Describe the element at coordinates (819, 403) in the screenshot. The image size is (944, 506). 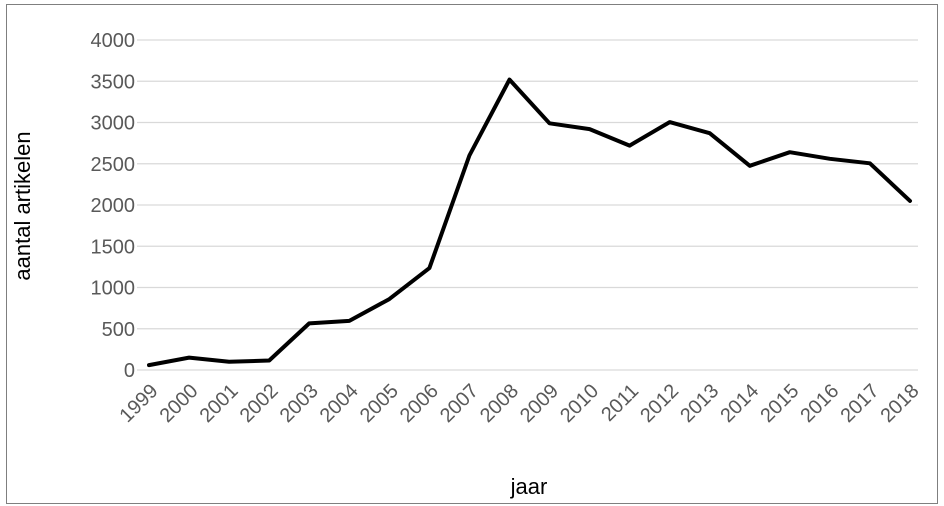
I see `x-tick-label: 2016` at that location.